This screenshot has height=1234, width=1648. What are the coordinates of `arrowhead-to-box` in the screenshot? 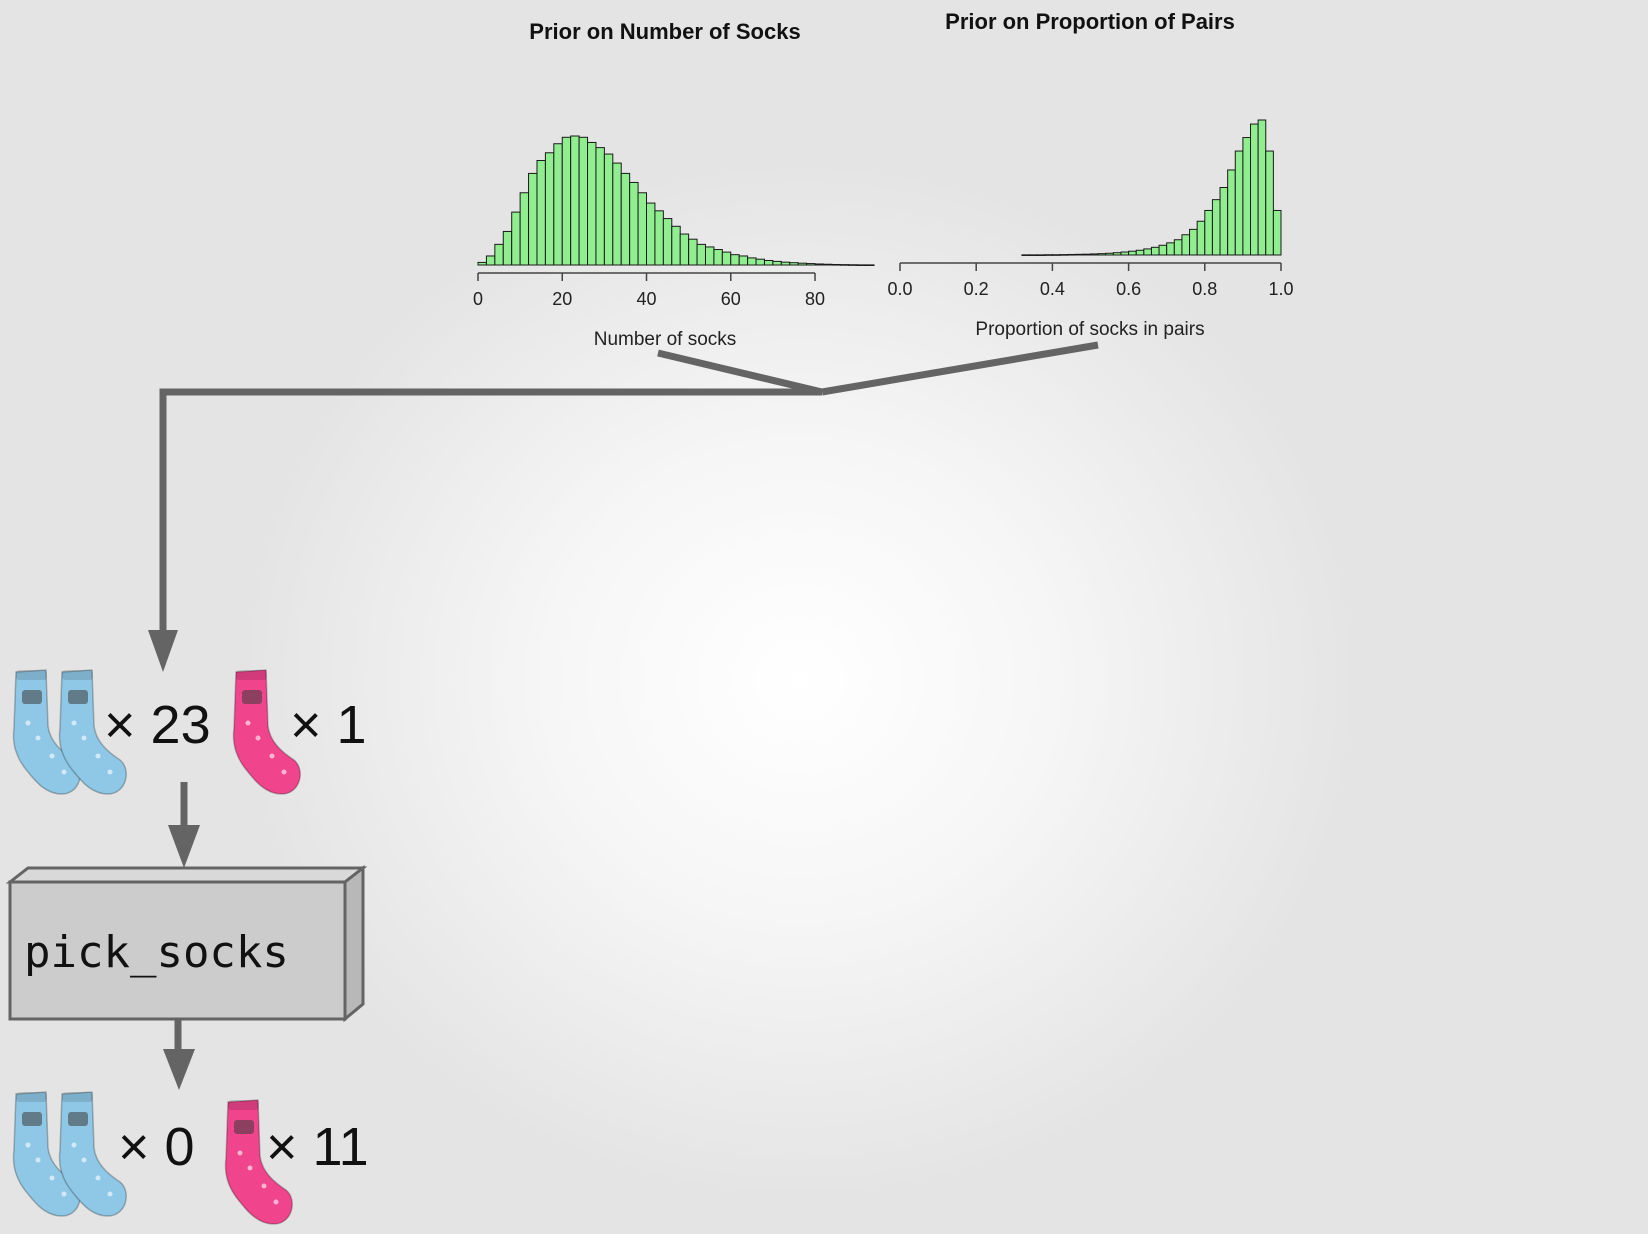 It's located at (184, 846).